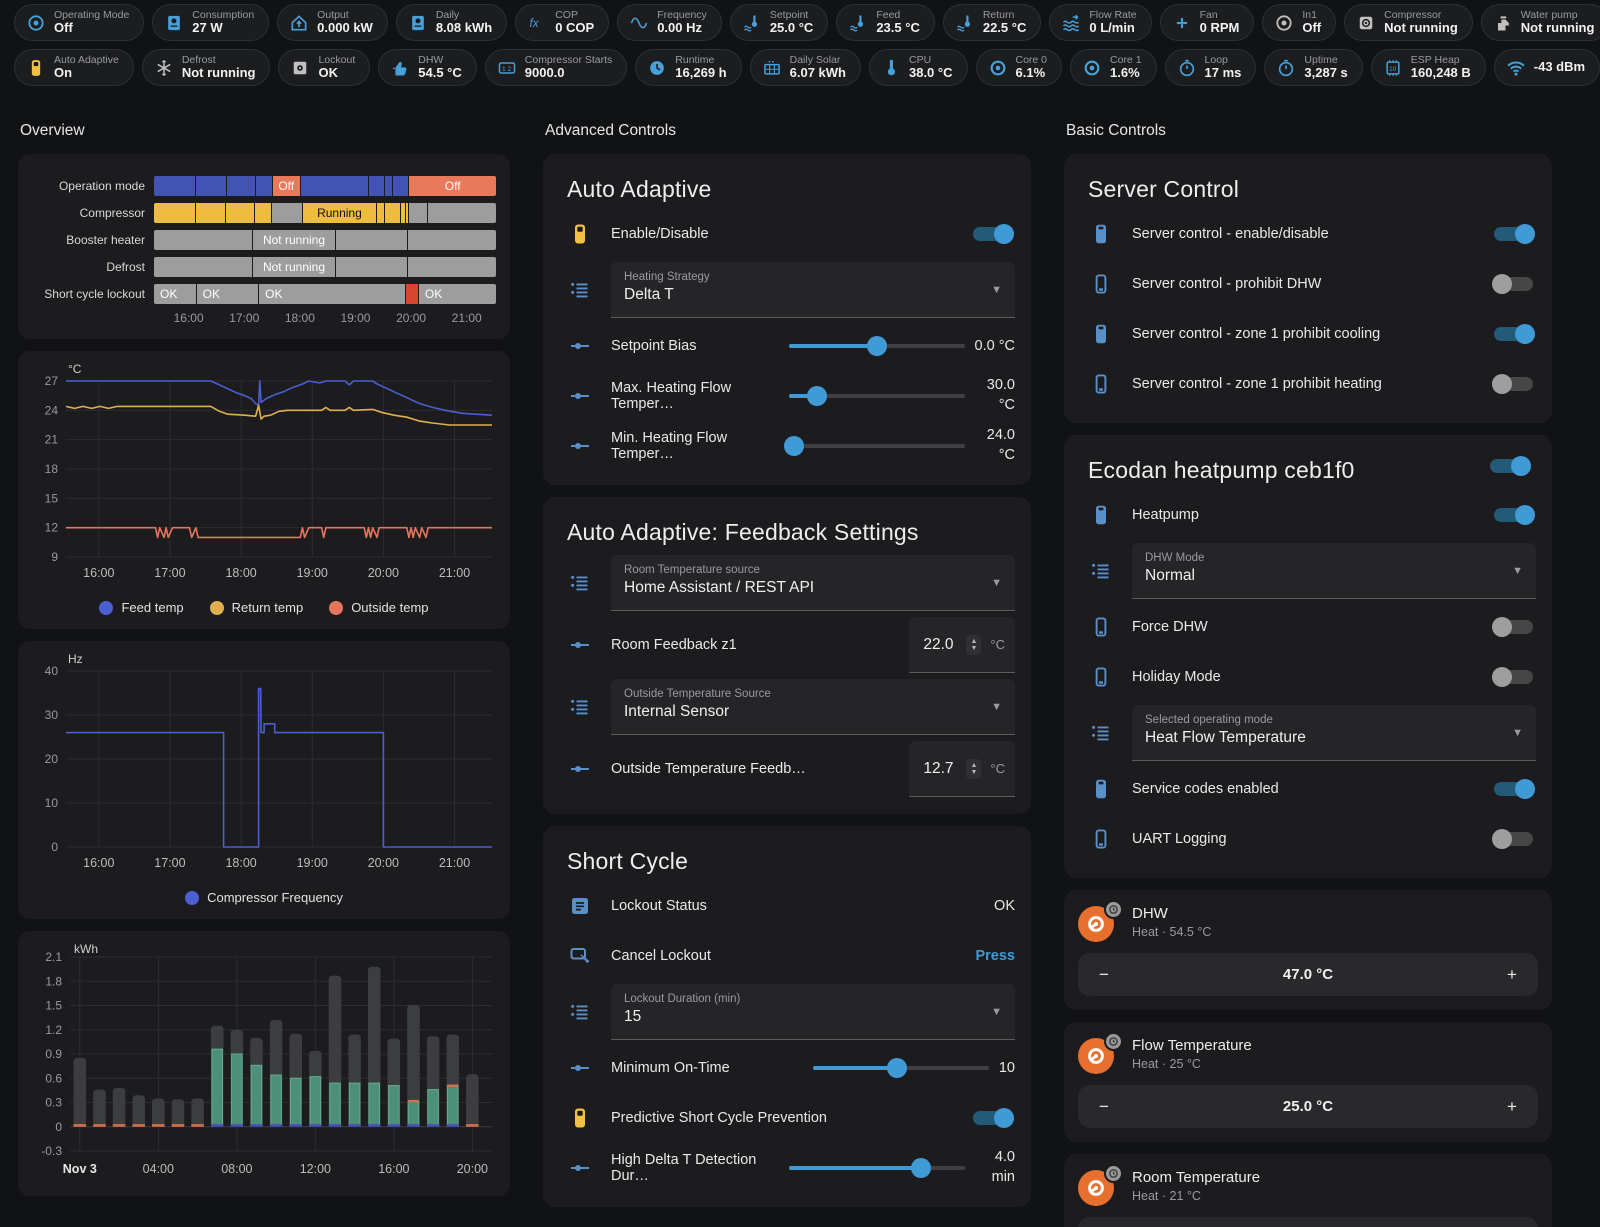 The width and height of the screenshot is (1600, 1227). What do you see at coordinates (877, 1168) in the screenshot?
I see `slider-high-delta-t-detection-dur` at bounding box center [877, 1168].